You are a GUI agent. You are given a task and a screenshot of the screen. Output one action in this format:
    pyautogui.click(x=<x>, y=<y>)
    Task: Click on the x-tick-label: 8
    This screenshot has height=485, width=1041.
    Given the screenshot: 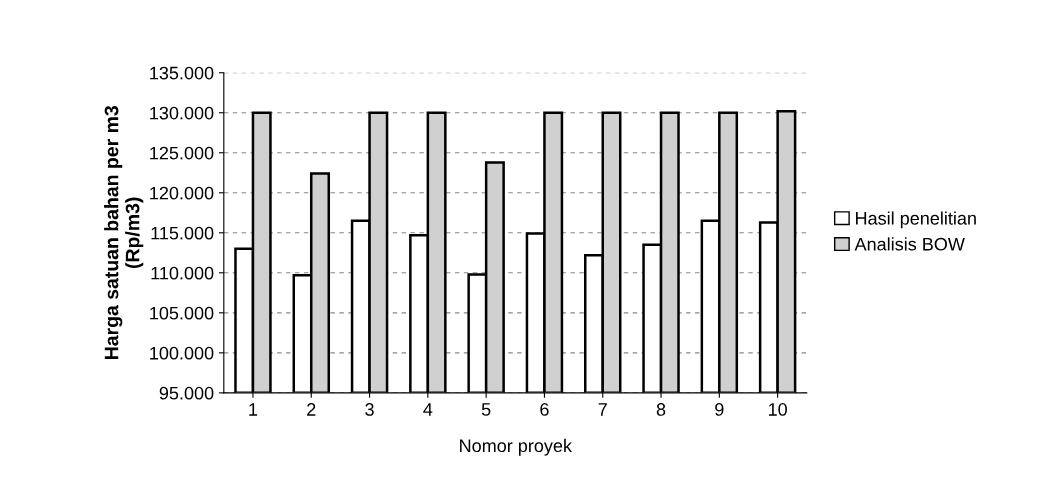 What is the action you would take?
    pyautogui.click(x=661, y=409)
    